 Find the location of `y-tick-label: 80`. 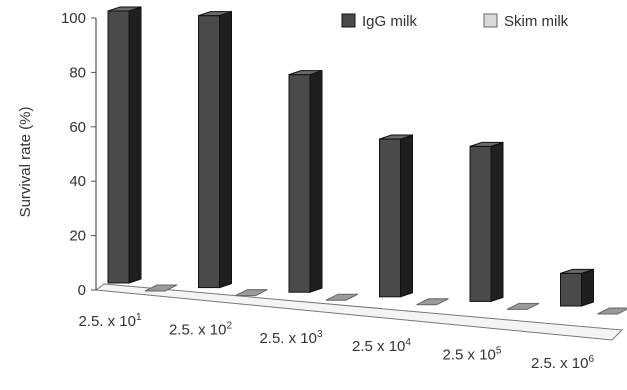

y-tick-label: 80 is located at coordinates (77, 72).